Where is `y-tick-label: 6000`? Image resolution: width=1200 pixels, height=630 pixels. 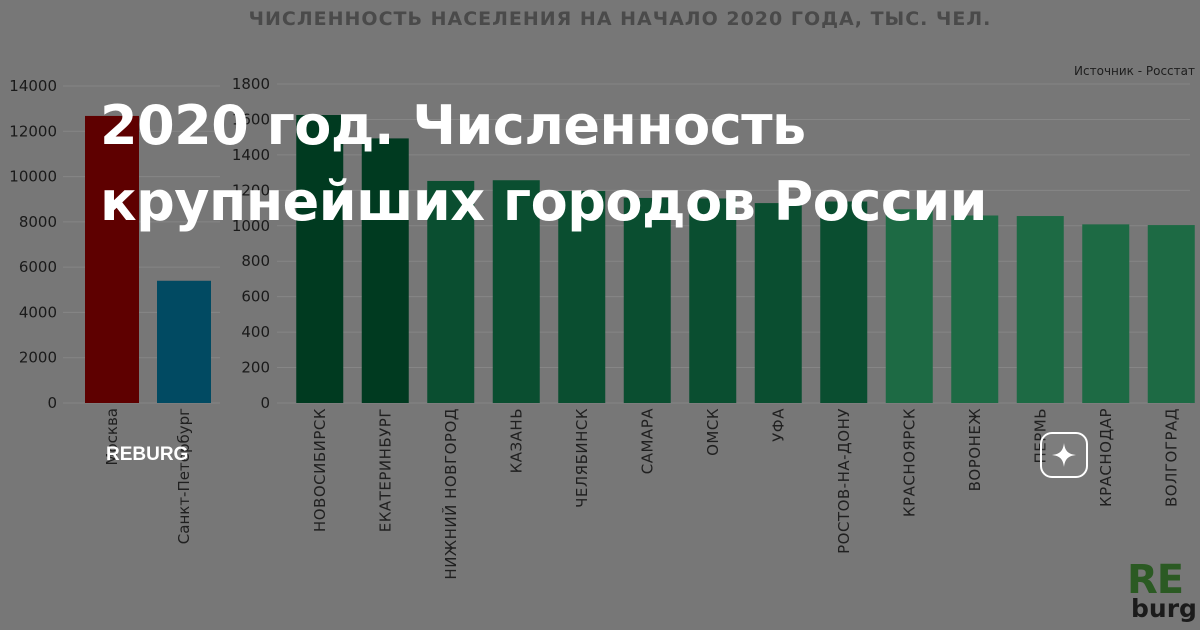
y-tick-label: 6000 is located at coordinates (38, 267).